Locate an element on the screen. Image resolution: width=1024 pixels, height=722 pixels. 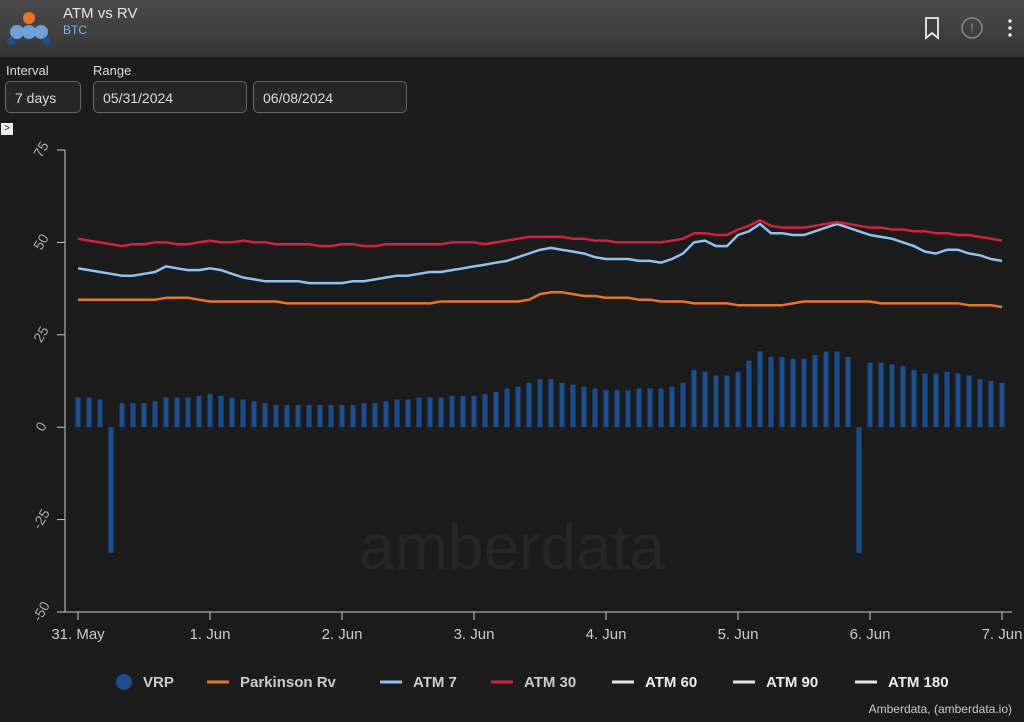
credit: Amberdata, (amberdata.io) is located at coordinates (940, 709).